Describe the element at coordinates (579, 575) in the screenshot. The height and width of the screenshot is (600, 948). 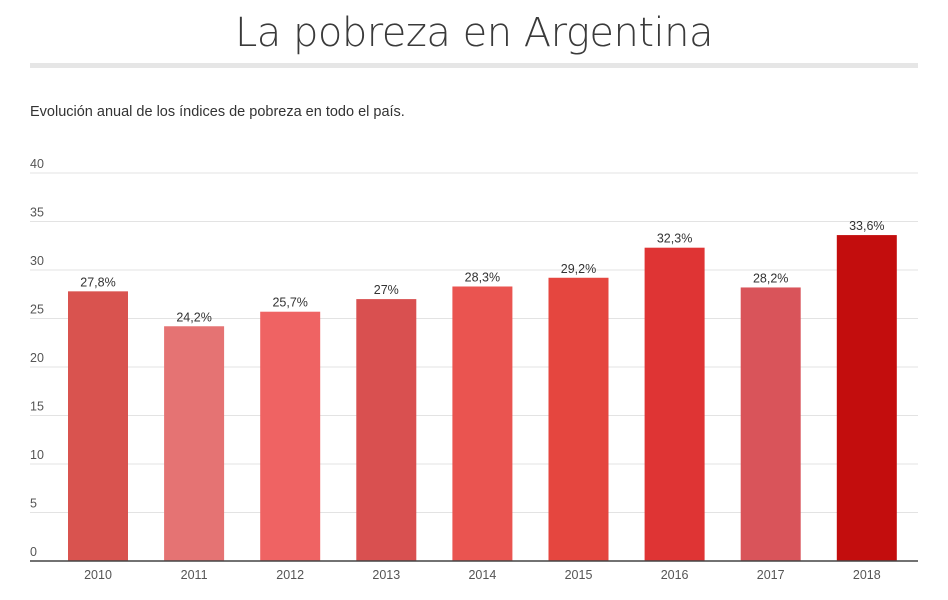
I see `x-tick-label: 2015` at that location.